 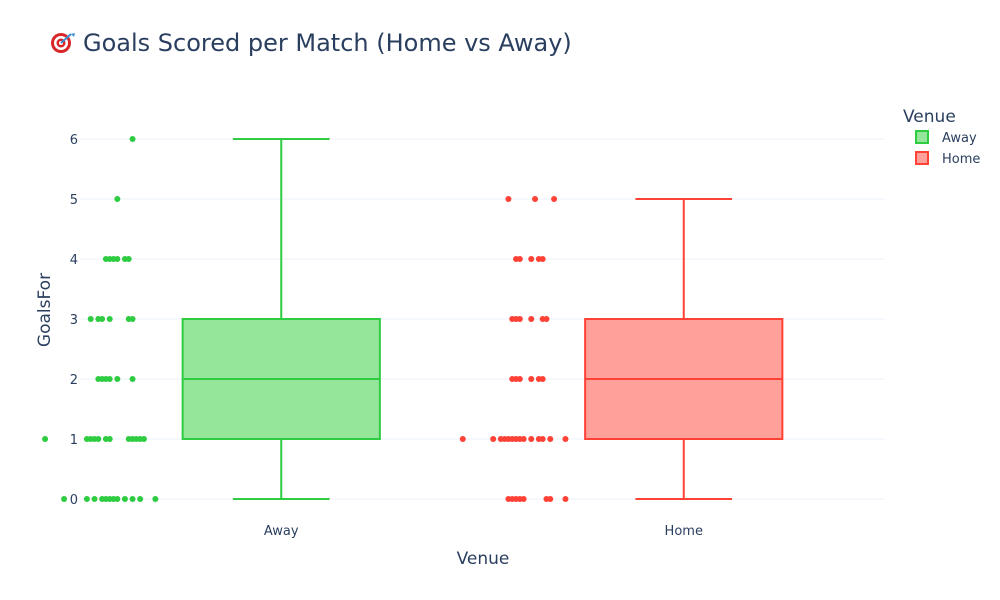 I want to click on y-tick-label: 6, so click(x=74, y=140).